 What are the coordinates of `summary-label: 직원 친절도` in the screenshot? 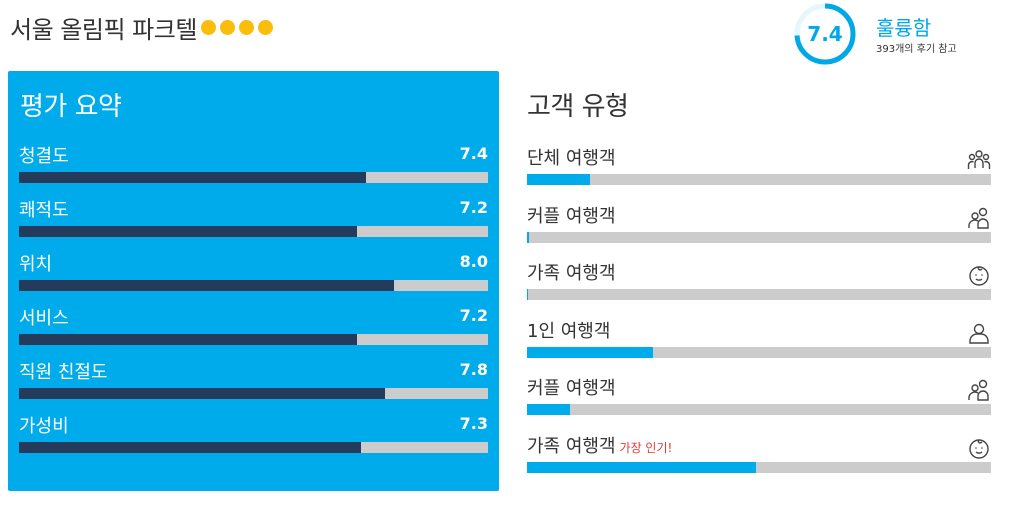 It's located at (63, 372).